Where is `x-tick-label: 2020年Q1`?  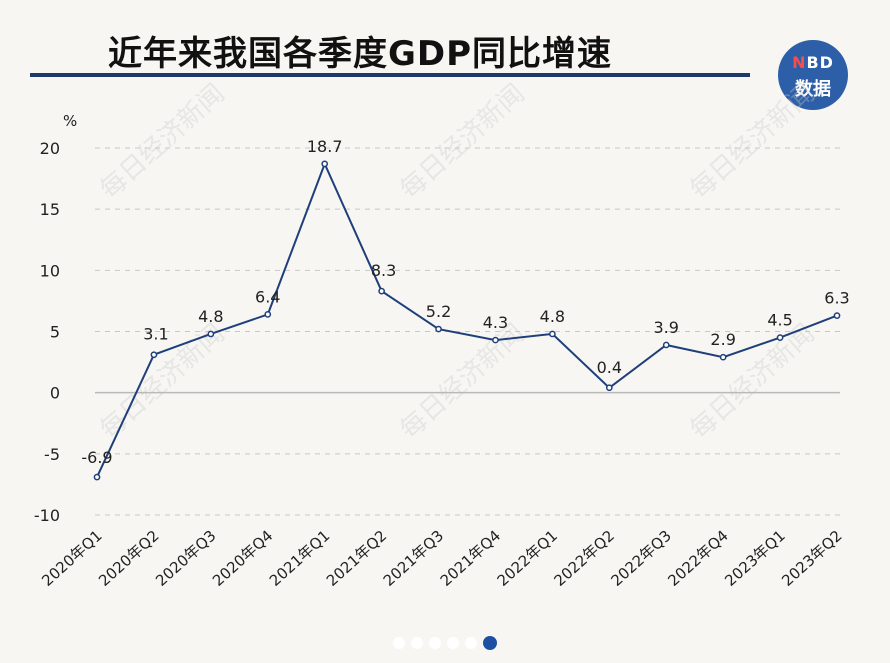
x-tick-label: 2020年Q1 is located at coordinates (71, 558).